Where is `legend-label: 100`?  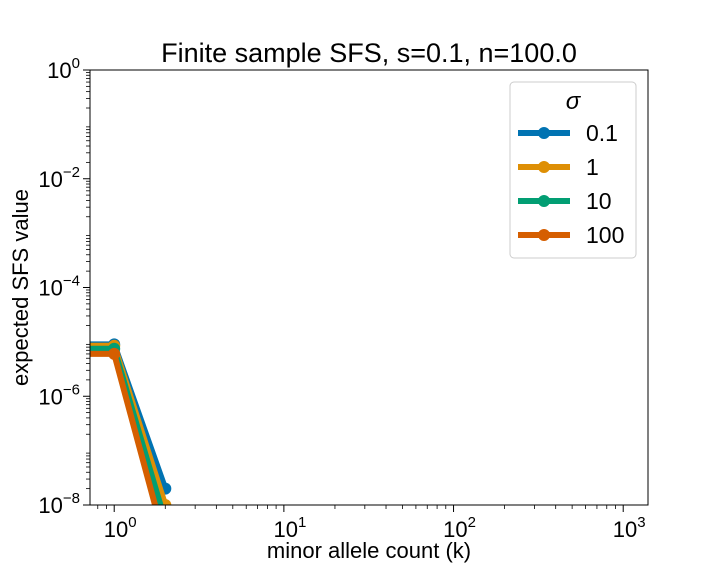
legend-label: 100 is located at coordinates (605, 235).